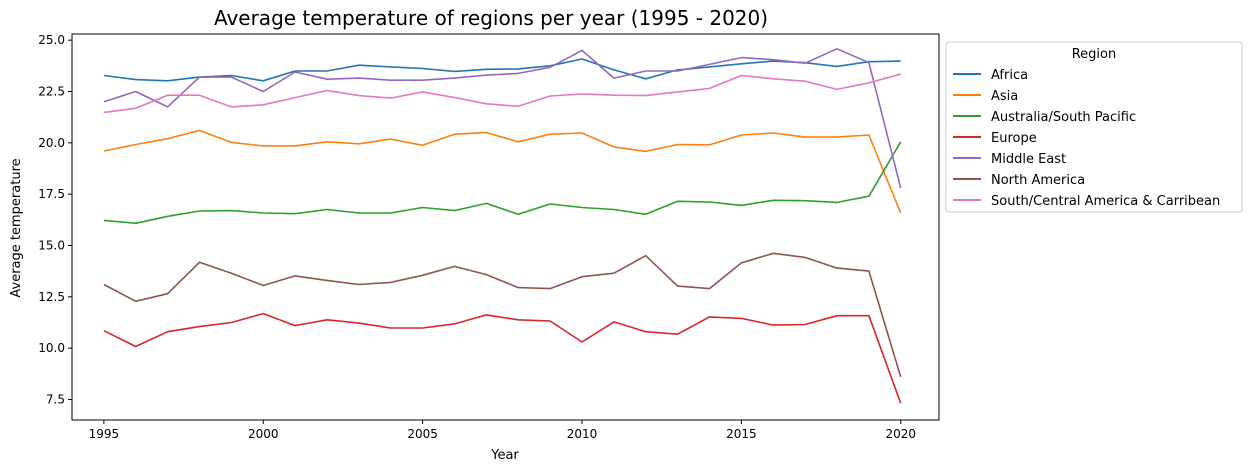  What do you see at coordinates (51, 348) in the screenshot?
I see `y-tick-label-1: 10.0` at bounding box center [51, 348].